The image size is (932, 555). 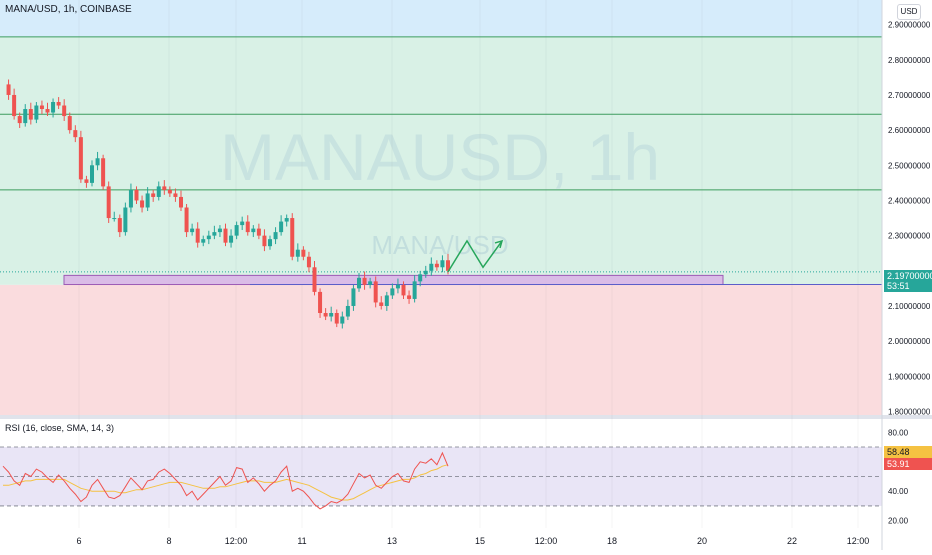 I want to click on projection-path, so click(x=475, y=256).